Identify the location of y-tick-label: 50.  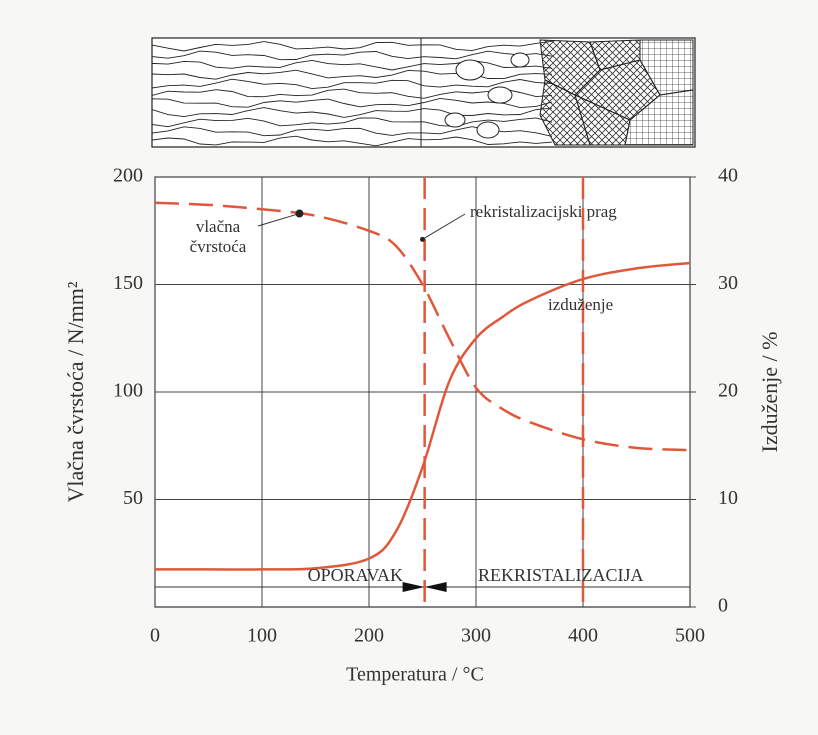
(133, 498).